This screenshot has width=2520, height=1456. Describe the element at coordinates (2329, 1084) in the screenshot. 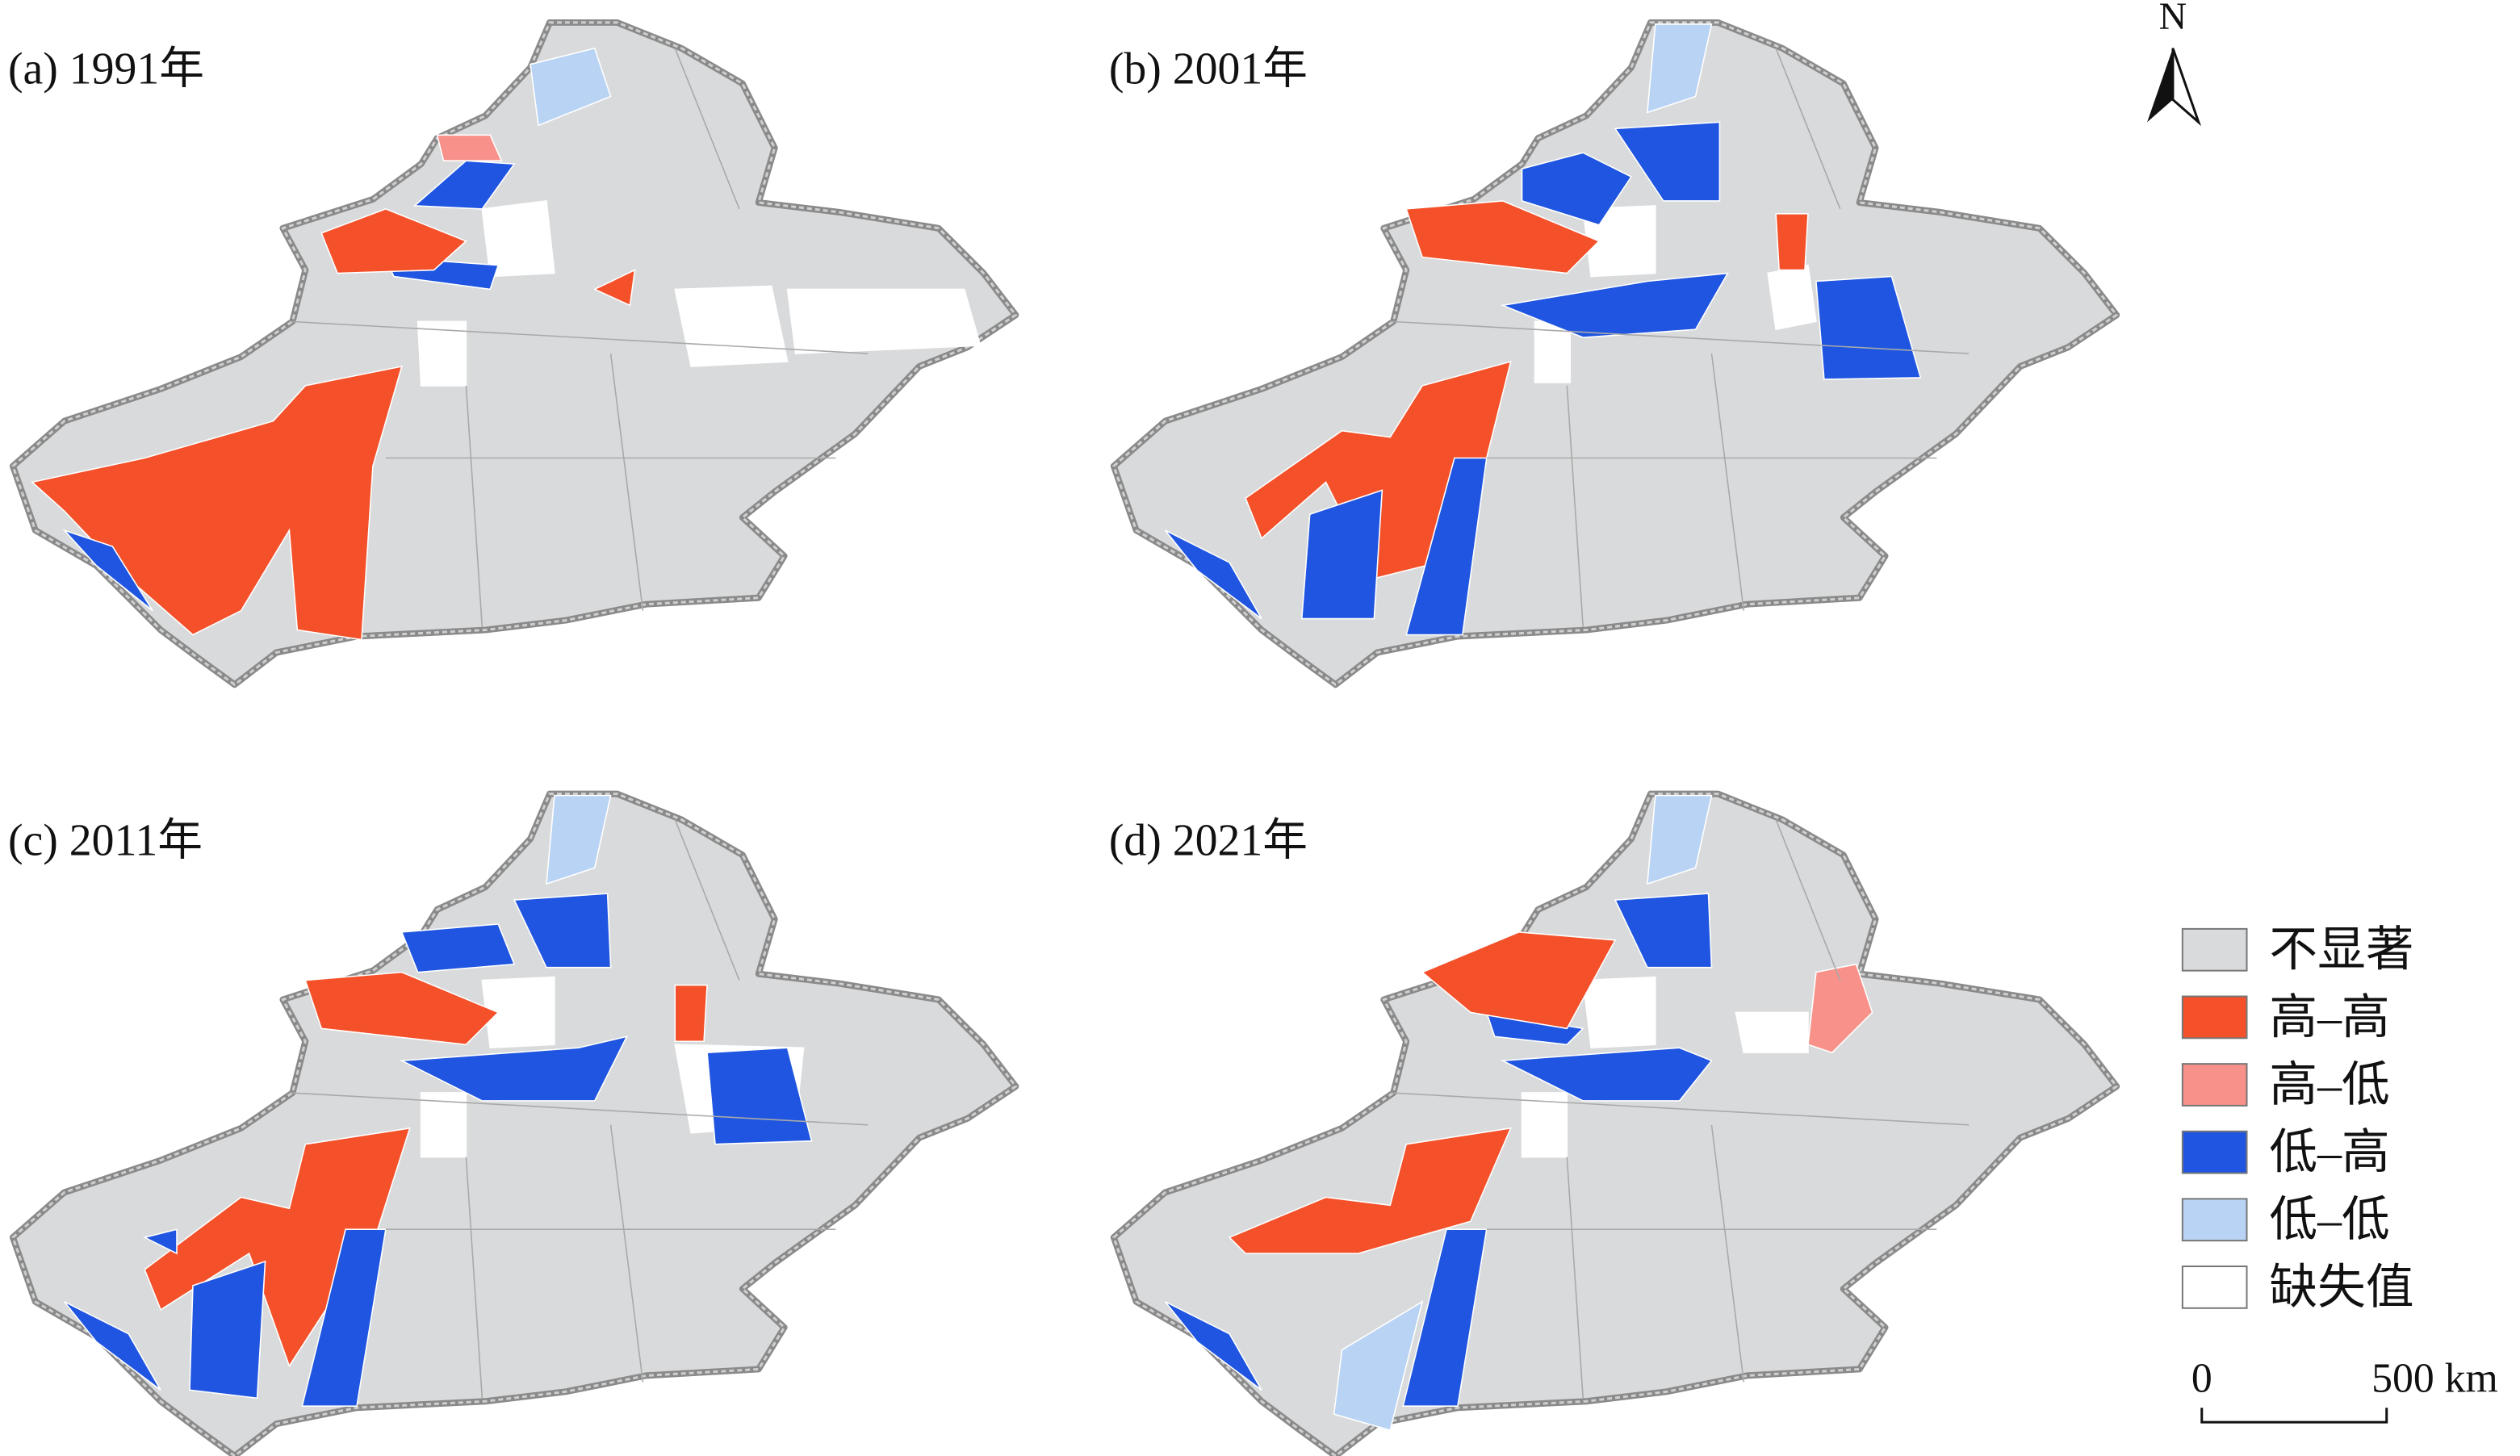

I see `legend-label: 高–低` at that location.